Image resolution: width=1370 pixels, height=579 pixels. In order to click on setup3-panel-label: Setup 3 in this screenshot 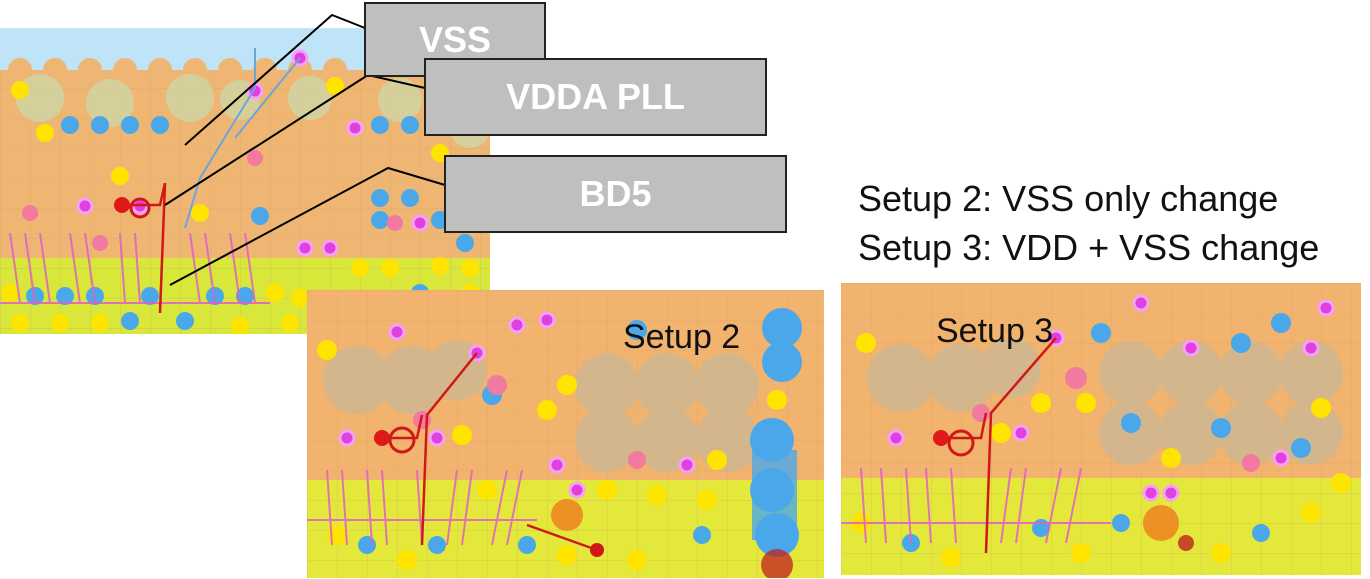, I will do `click(995, 331)`.